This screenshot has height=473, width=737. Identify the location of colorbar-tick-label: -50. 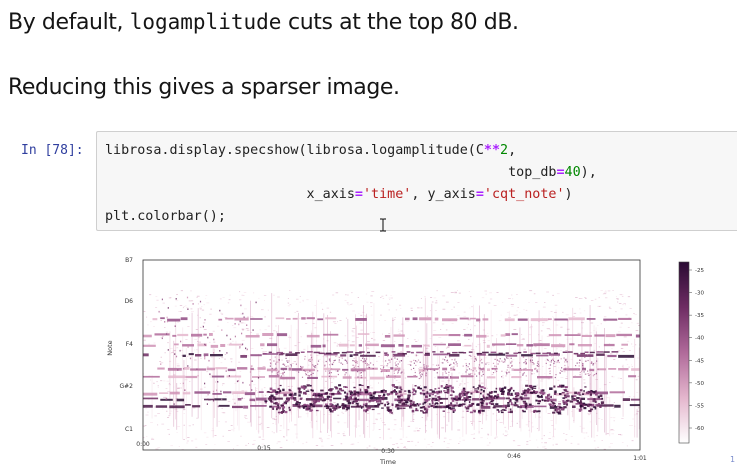
(699, 384).